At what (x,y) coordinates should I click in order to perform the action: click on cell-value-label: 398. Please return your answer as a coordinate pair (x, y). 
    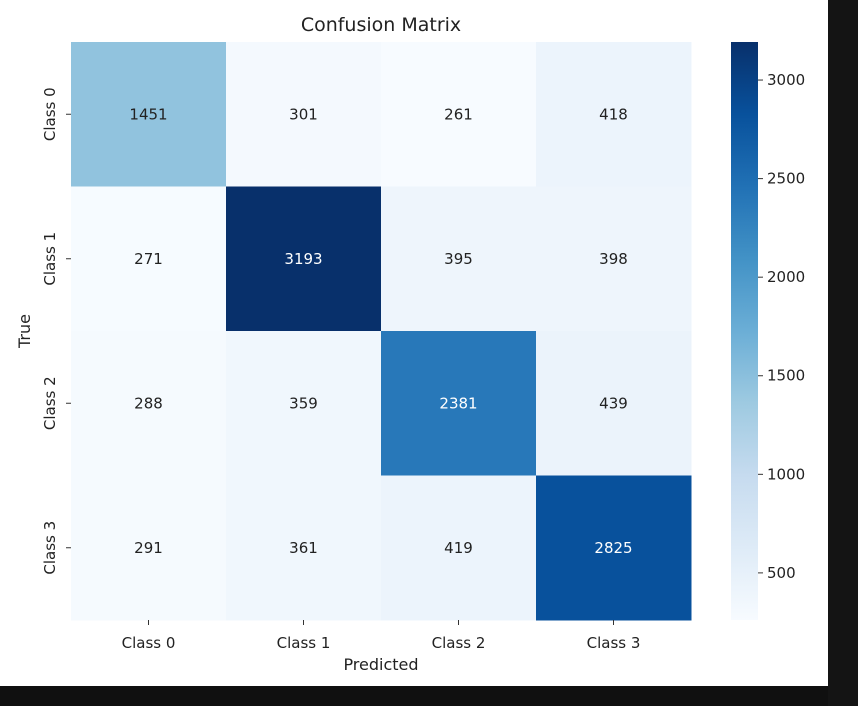
    Looking at the image, I should click on (613, 259).